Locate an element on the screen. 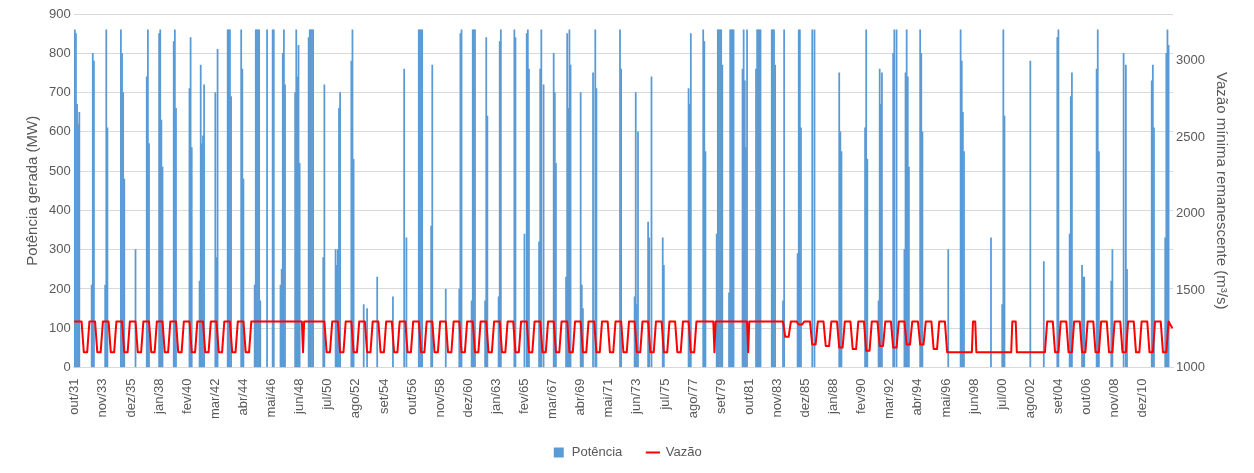 The width and height of the screenshot is (1254, 473). x-tick-label: jul/00 is located at coordinates (1001, 394).